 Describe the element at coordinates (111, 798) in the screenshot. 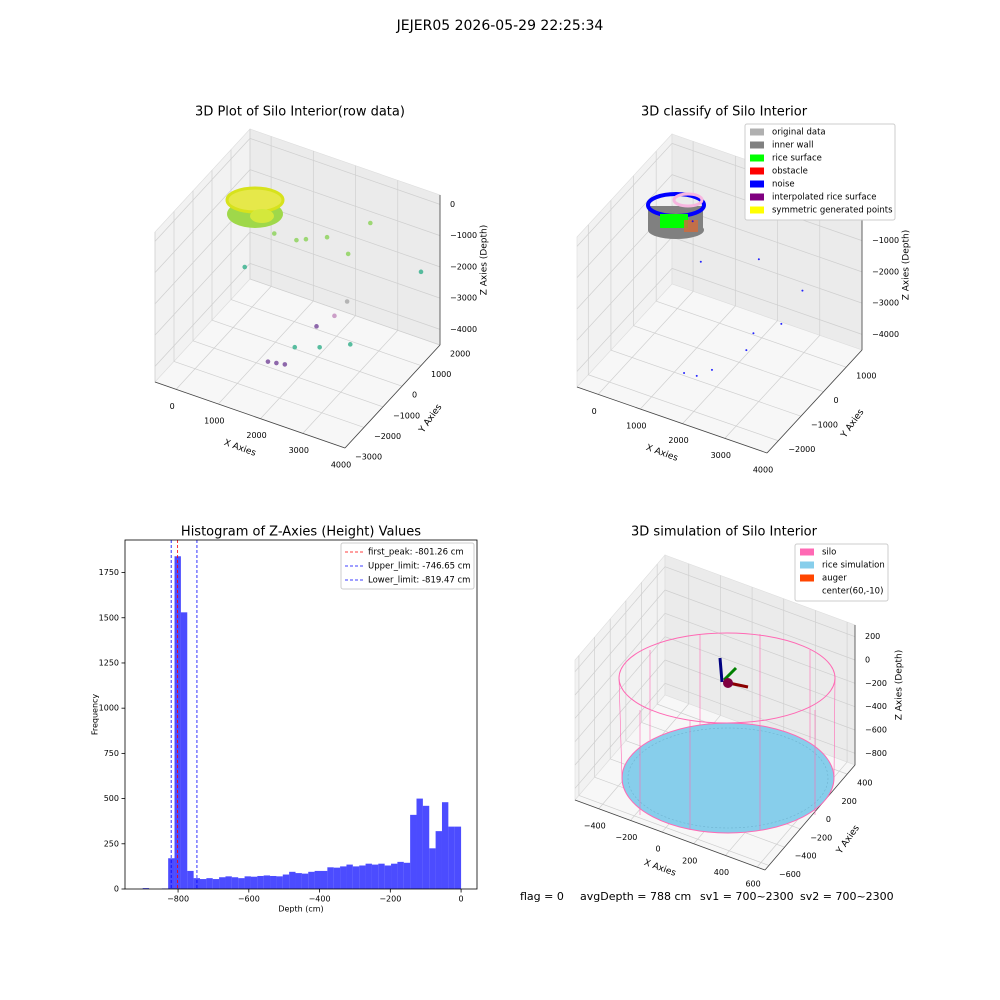

I see `y-tick-label: 500` at that location.